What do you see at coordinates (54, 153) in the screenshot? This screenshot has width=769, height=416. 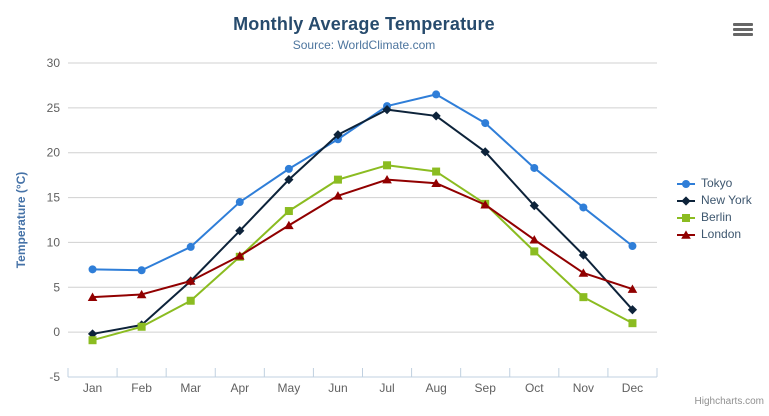 I see `y-axis-tick-label: 20` at bounding box center [54, 153].